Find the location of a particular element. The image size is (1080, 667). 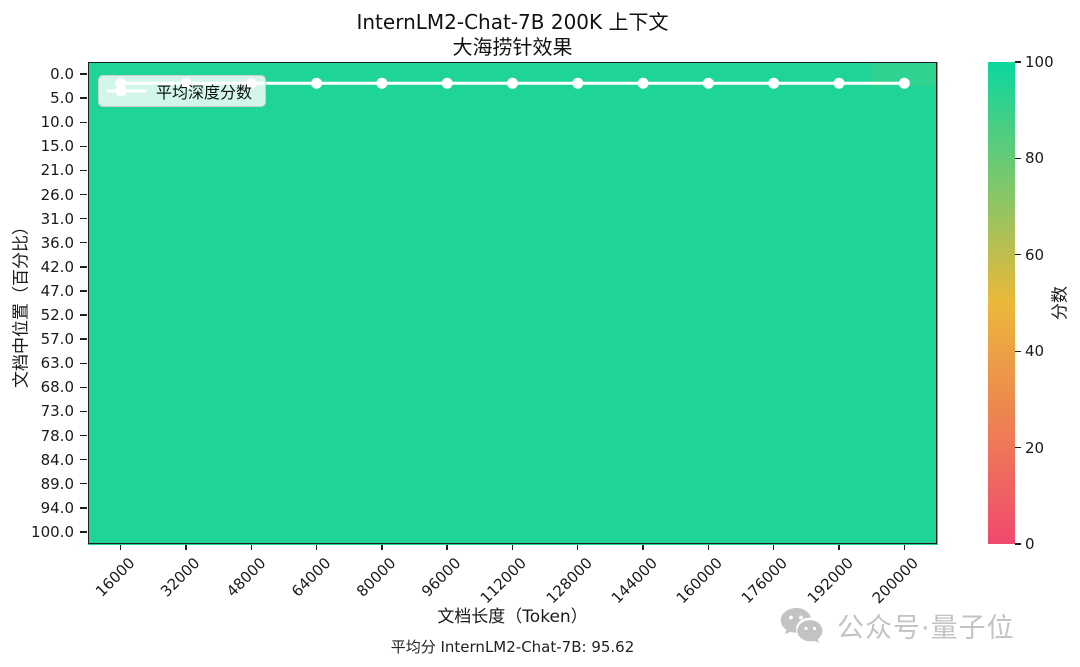

x-tick-label: 80000 is located at coordinates (376, 577).